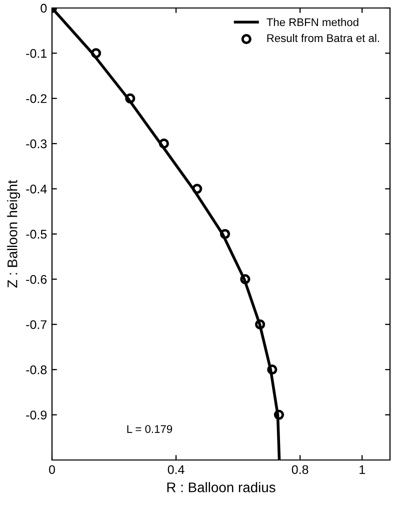 This screenshot has width=398, height=508. What do you see at coordinates (149, 429) in the screenshot?
I see `annotation: L = 0.179` at bounding box center [149, 429].